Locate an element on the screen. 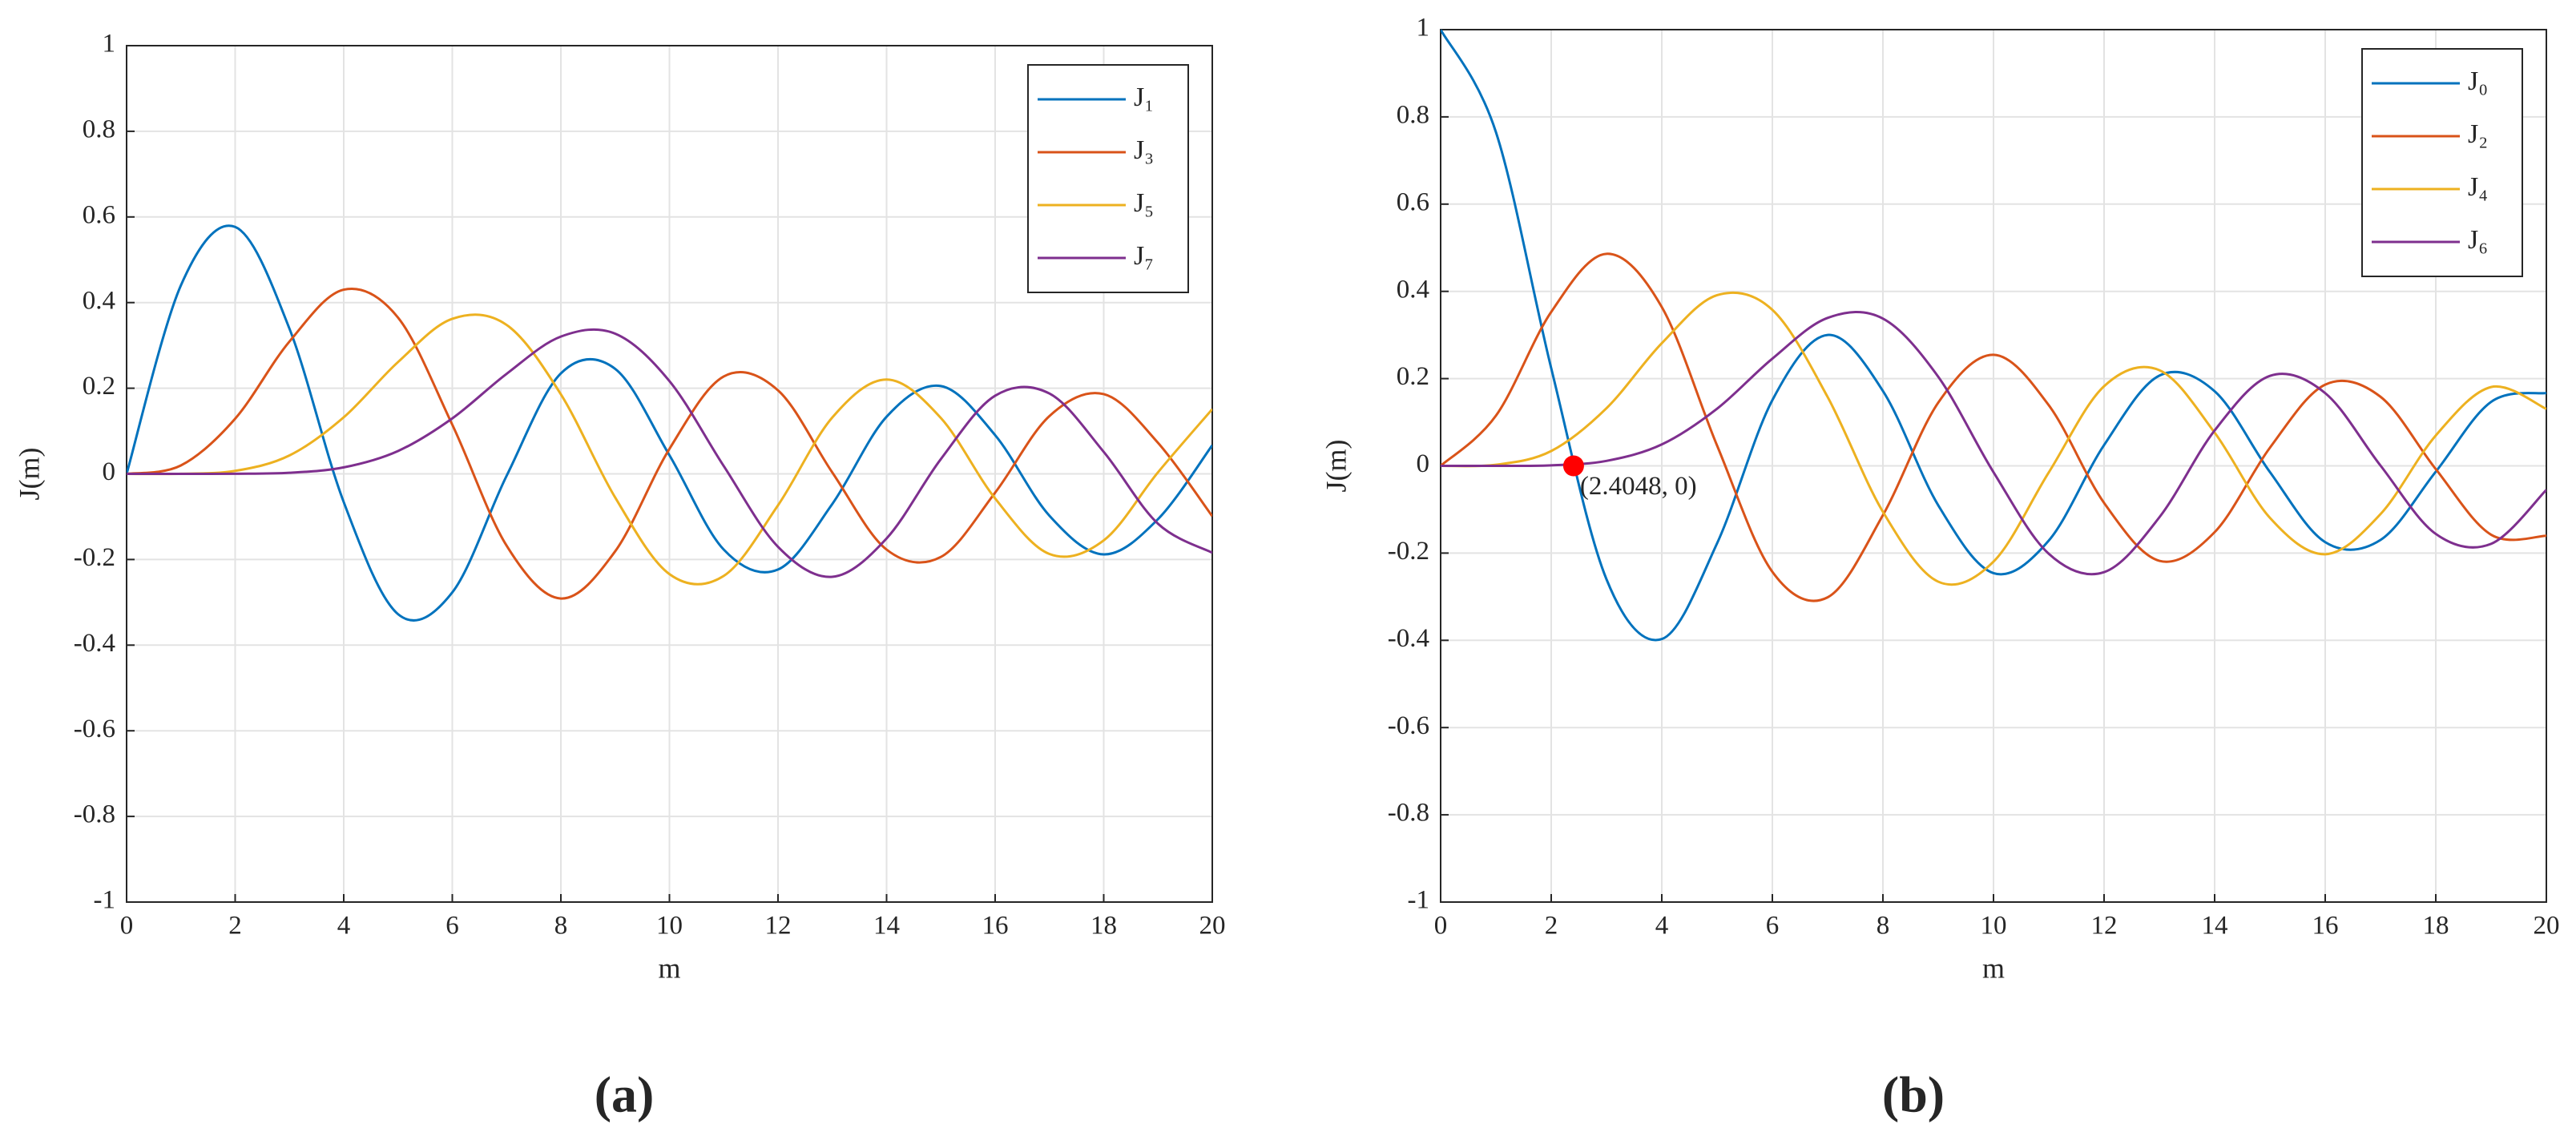 The image size is (2576, 1148). legend-label: J₇ is located at coordinates (1144, 256).